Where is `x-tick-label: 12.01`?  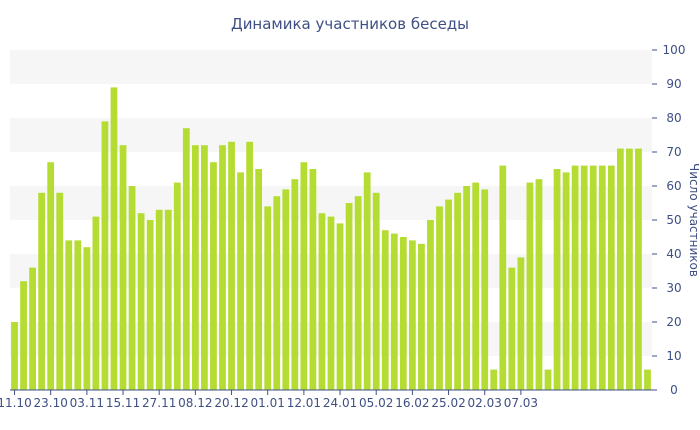 x-tick-label: 12.01 is located at coordinates (304, 403).